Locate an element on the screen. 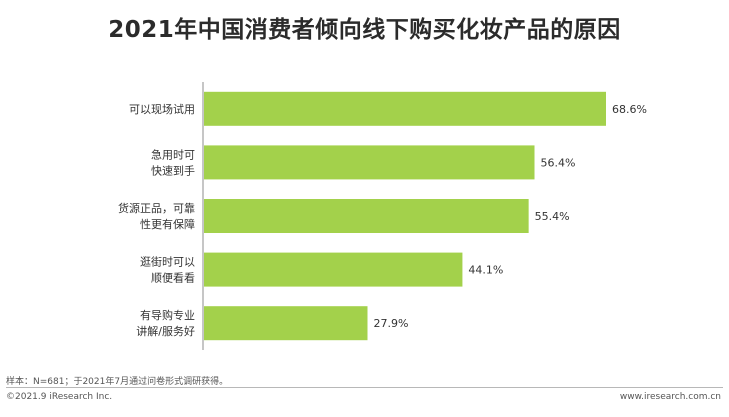 The image size is (729, 417). copyright-text: ©2021.9 iResearch Inc. is located at coordinates (59, 397).